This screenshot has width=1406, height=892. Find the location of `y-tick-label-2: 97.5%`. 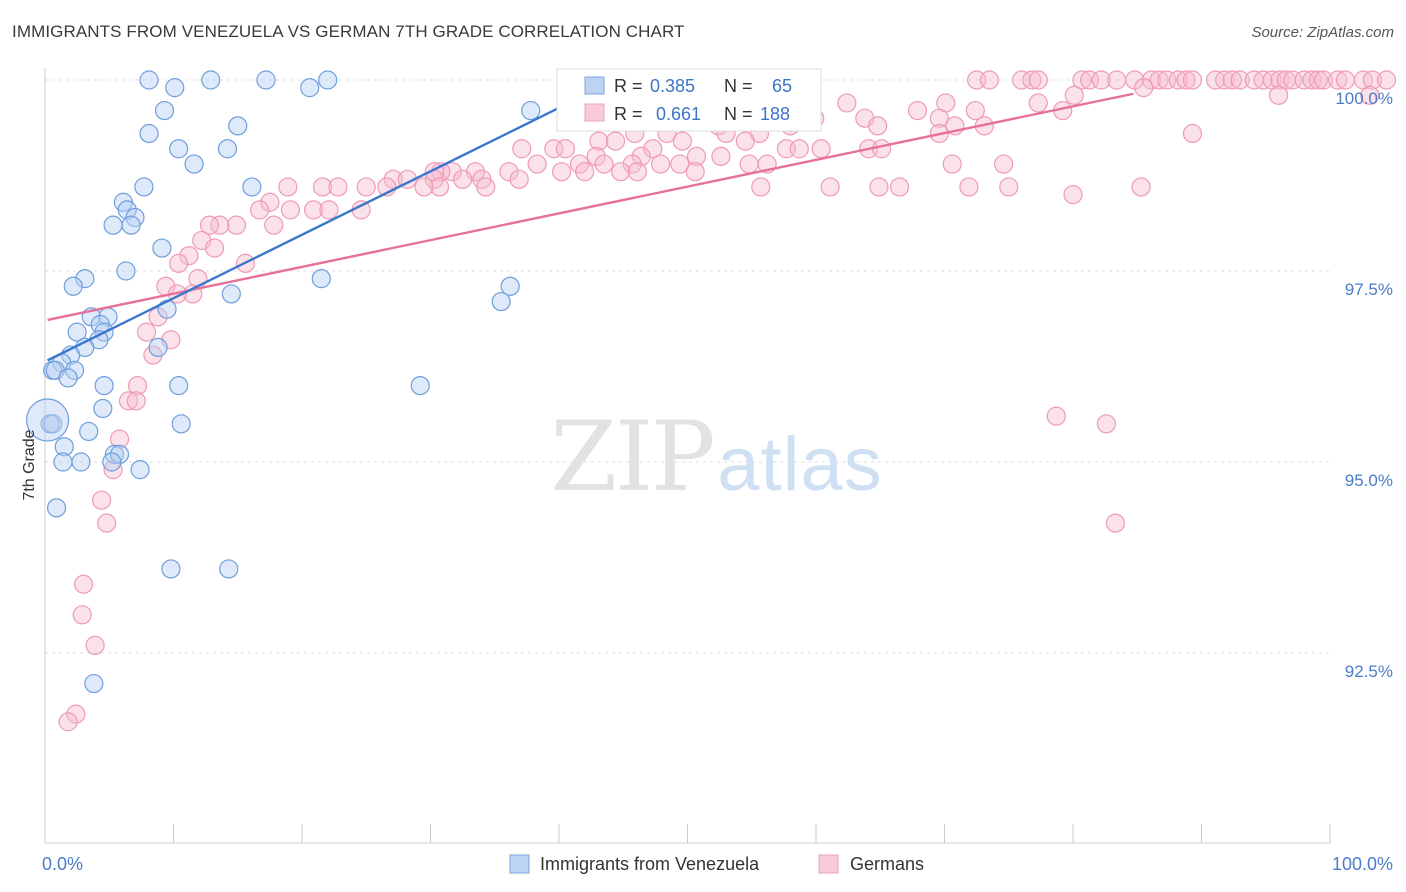

y-tick-label-2: 97.5% is located at coordinates (1369, 289).